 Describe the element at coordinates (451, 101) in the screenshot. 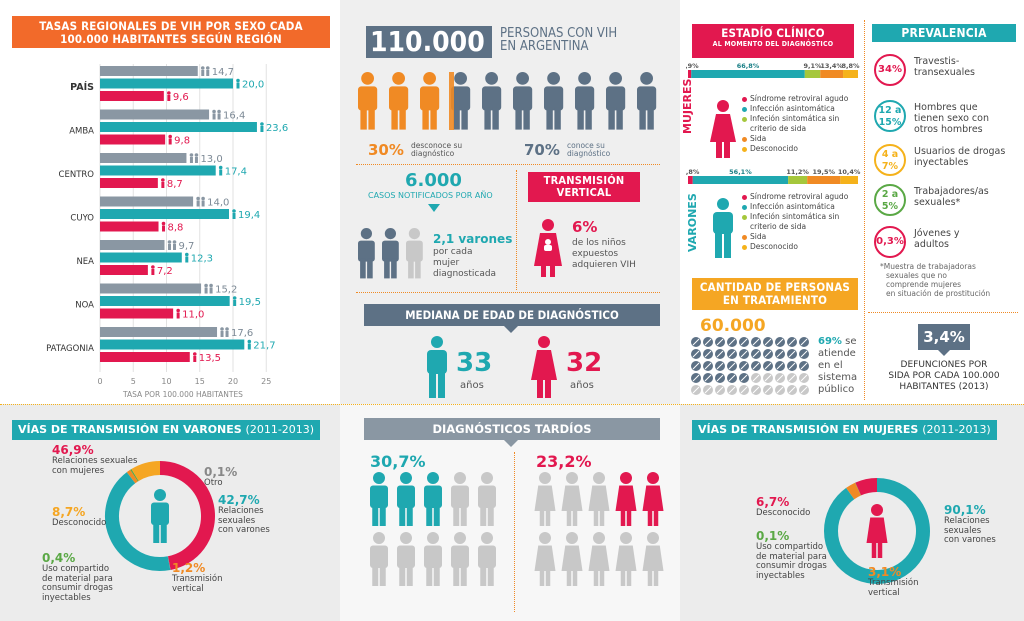

I see `partial-person-overlay` at that location.